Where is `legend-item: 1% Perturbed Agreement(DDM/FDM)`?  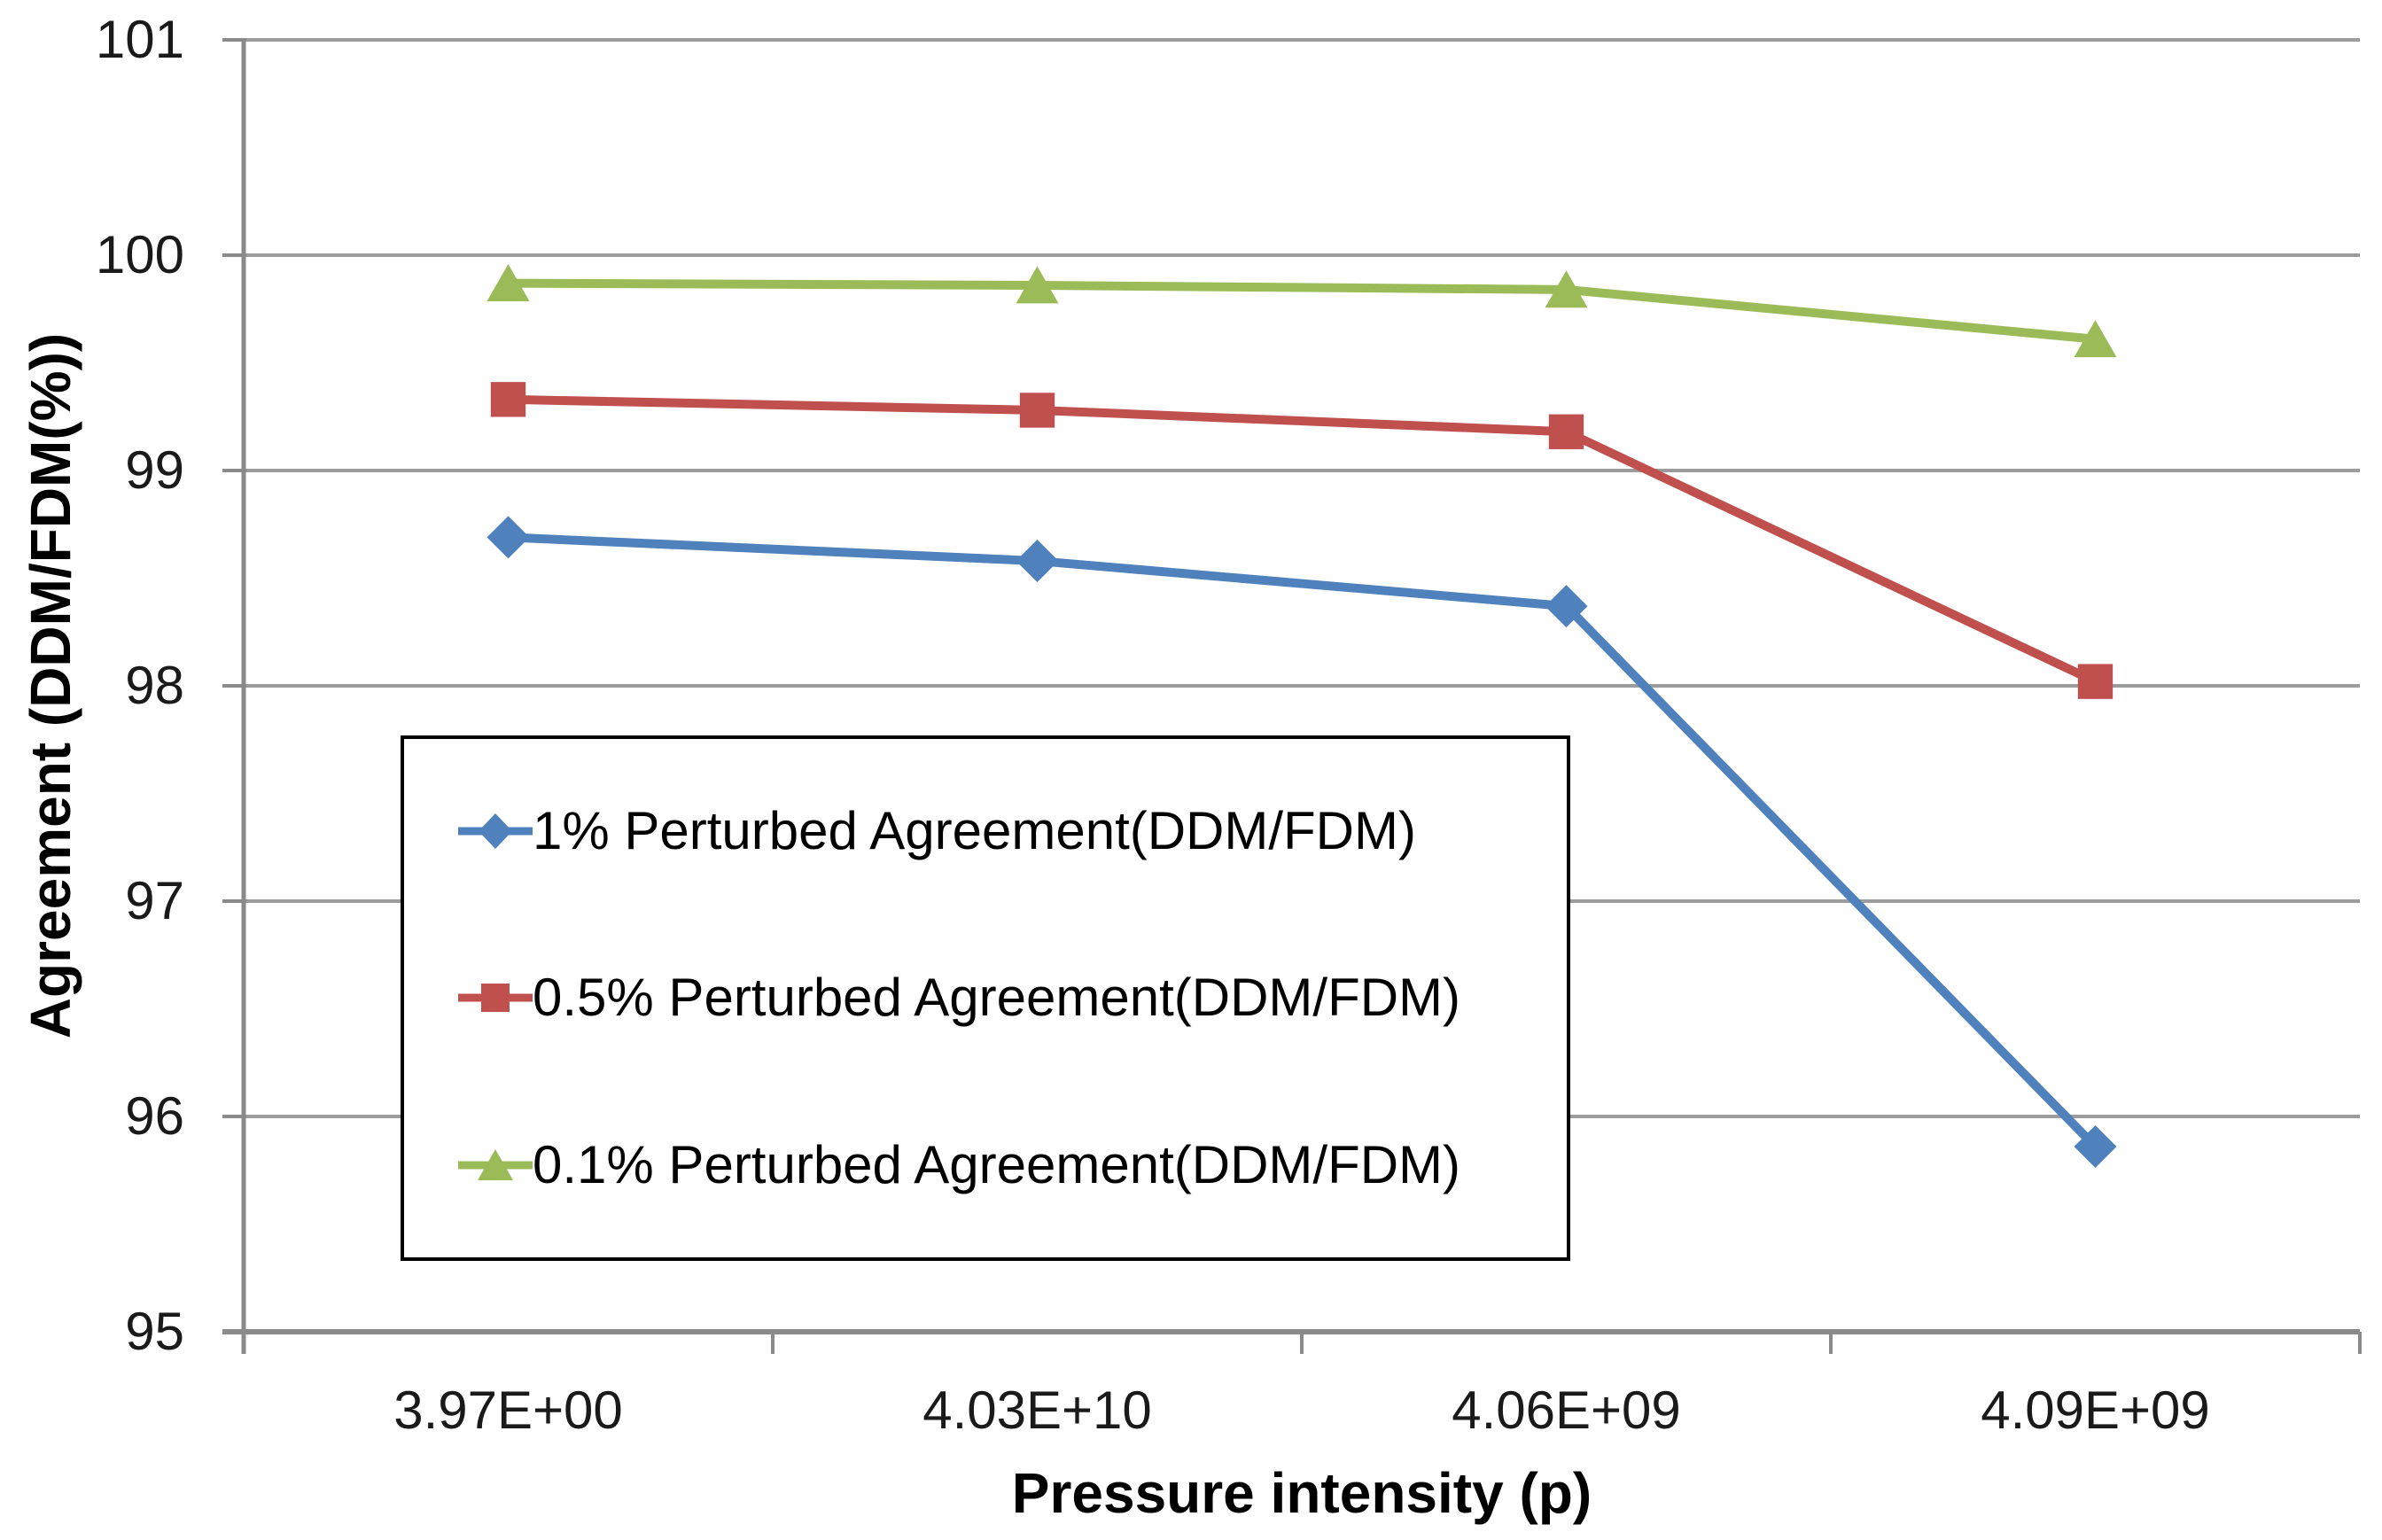
legend-item: 1% Perturbed Agreement(DDM/FDM) is located at coordinates (1013, 831).